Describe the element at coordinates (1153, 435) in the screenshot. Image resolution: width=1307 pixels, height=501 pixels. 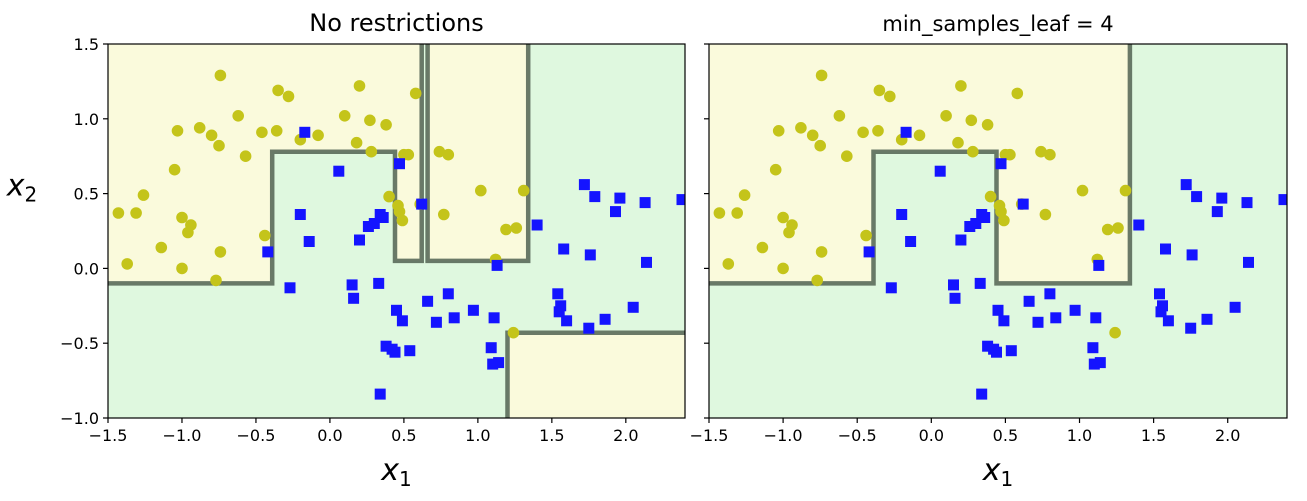
I see `x-tick-label: 1.5` at that location.